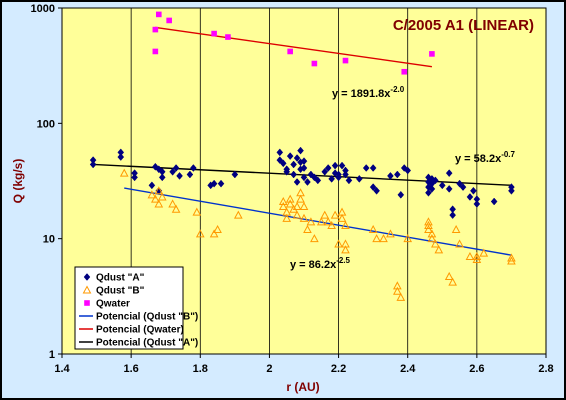 This screenshot has width=566, height=400. I want to click on fit-label-dust-a: y = 58.2x-0.7, so click(485, 157).